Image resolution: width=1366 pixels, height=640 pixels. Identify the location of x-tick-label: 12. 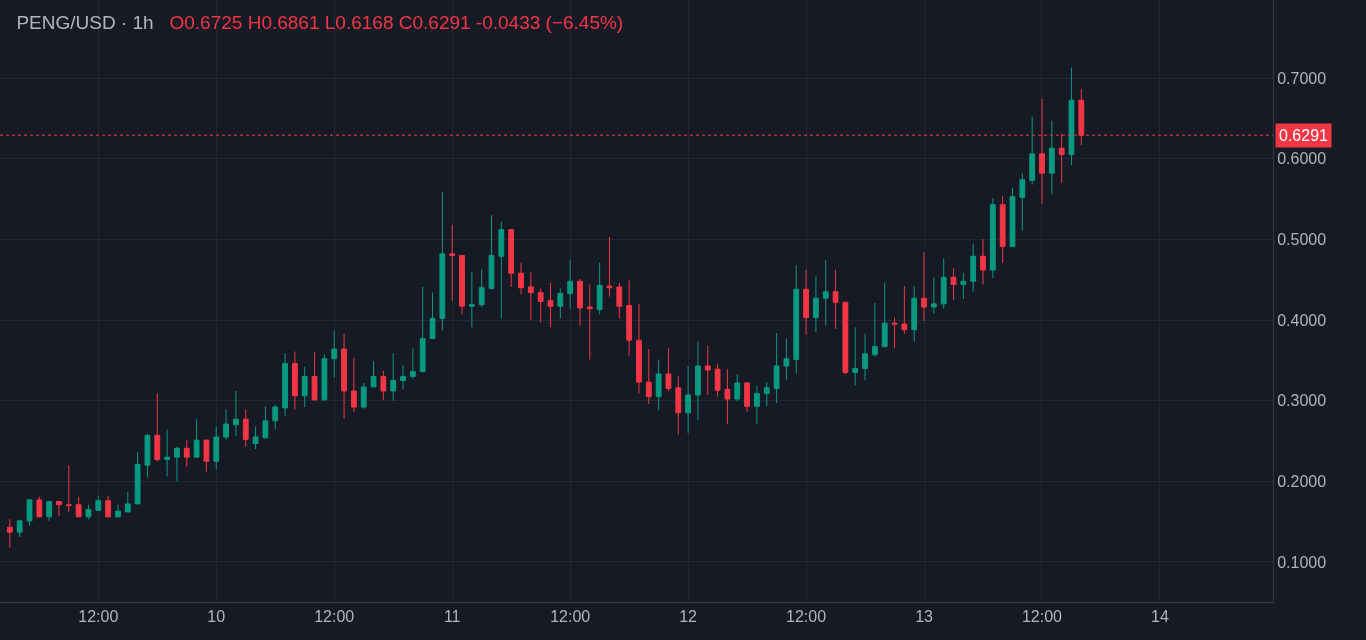
(688, 617).